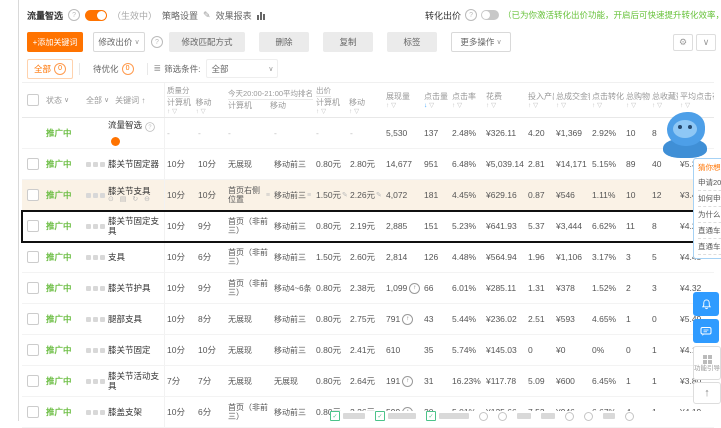  Describe the element at coordinates (135, 164) in the screenshot. I see `keyword-cell: 膝关节固定器` at that location.